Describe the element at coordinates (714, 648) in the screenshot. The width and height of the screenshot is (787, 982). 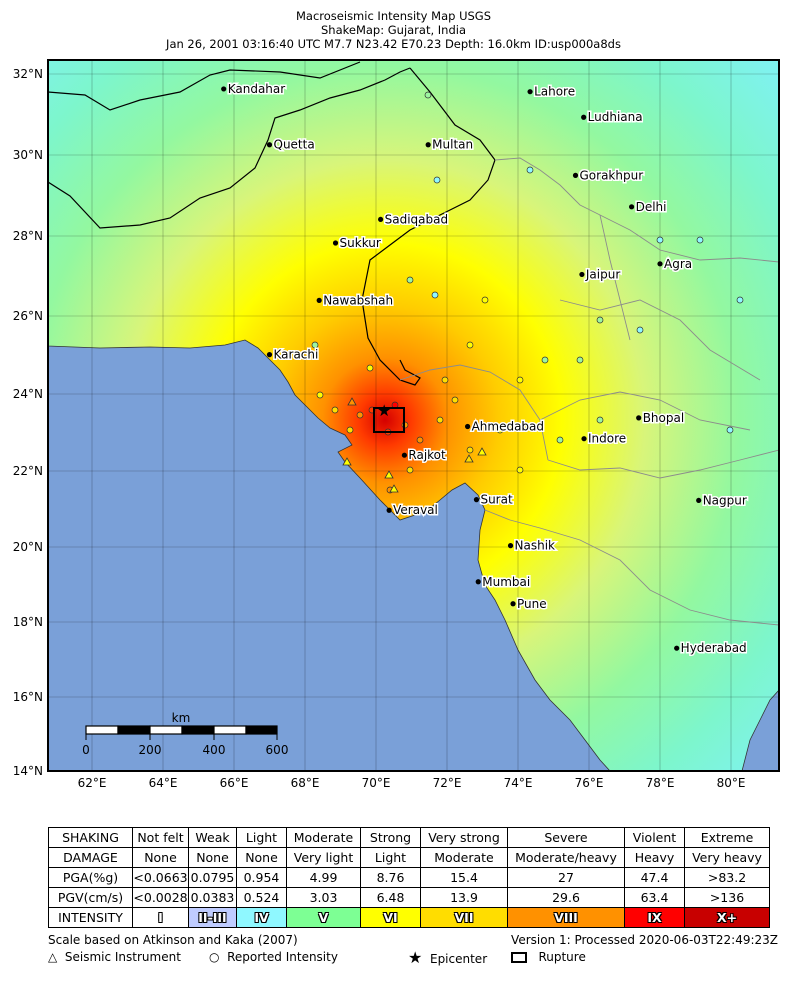
I see `city-label: Hyderabad` at that location.